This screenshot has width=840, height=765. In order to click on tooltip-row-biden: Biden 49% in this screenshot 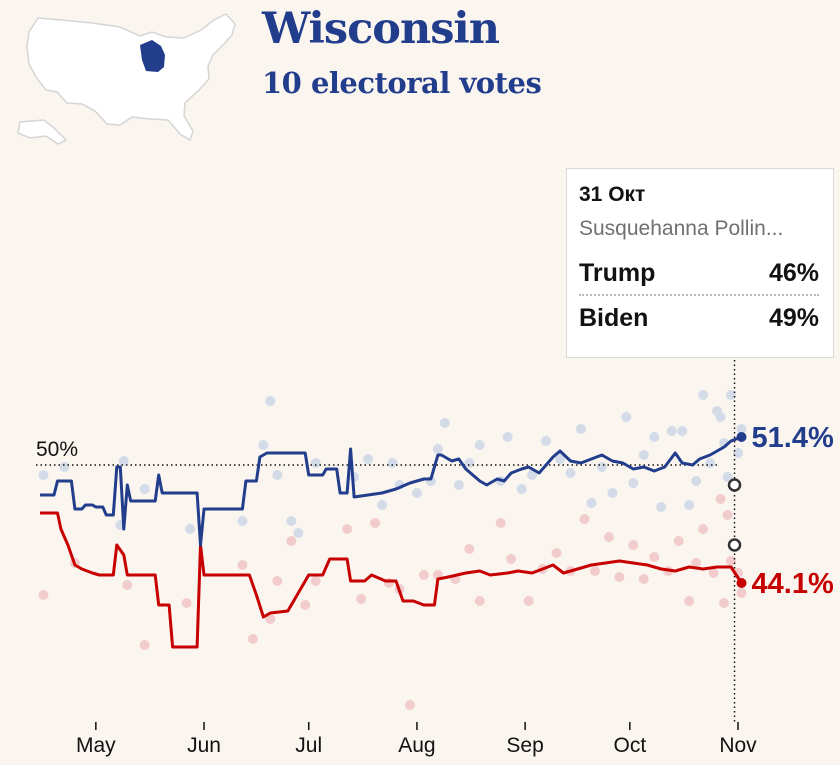, I will do `click(699, 317)`.